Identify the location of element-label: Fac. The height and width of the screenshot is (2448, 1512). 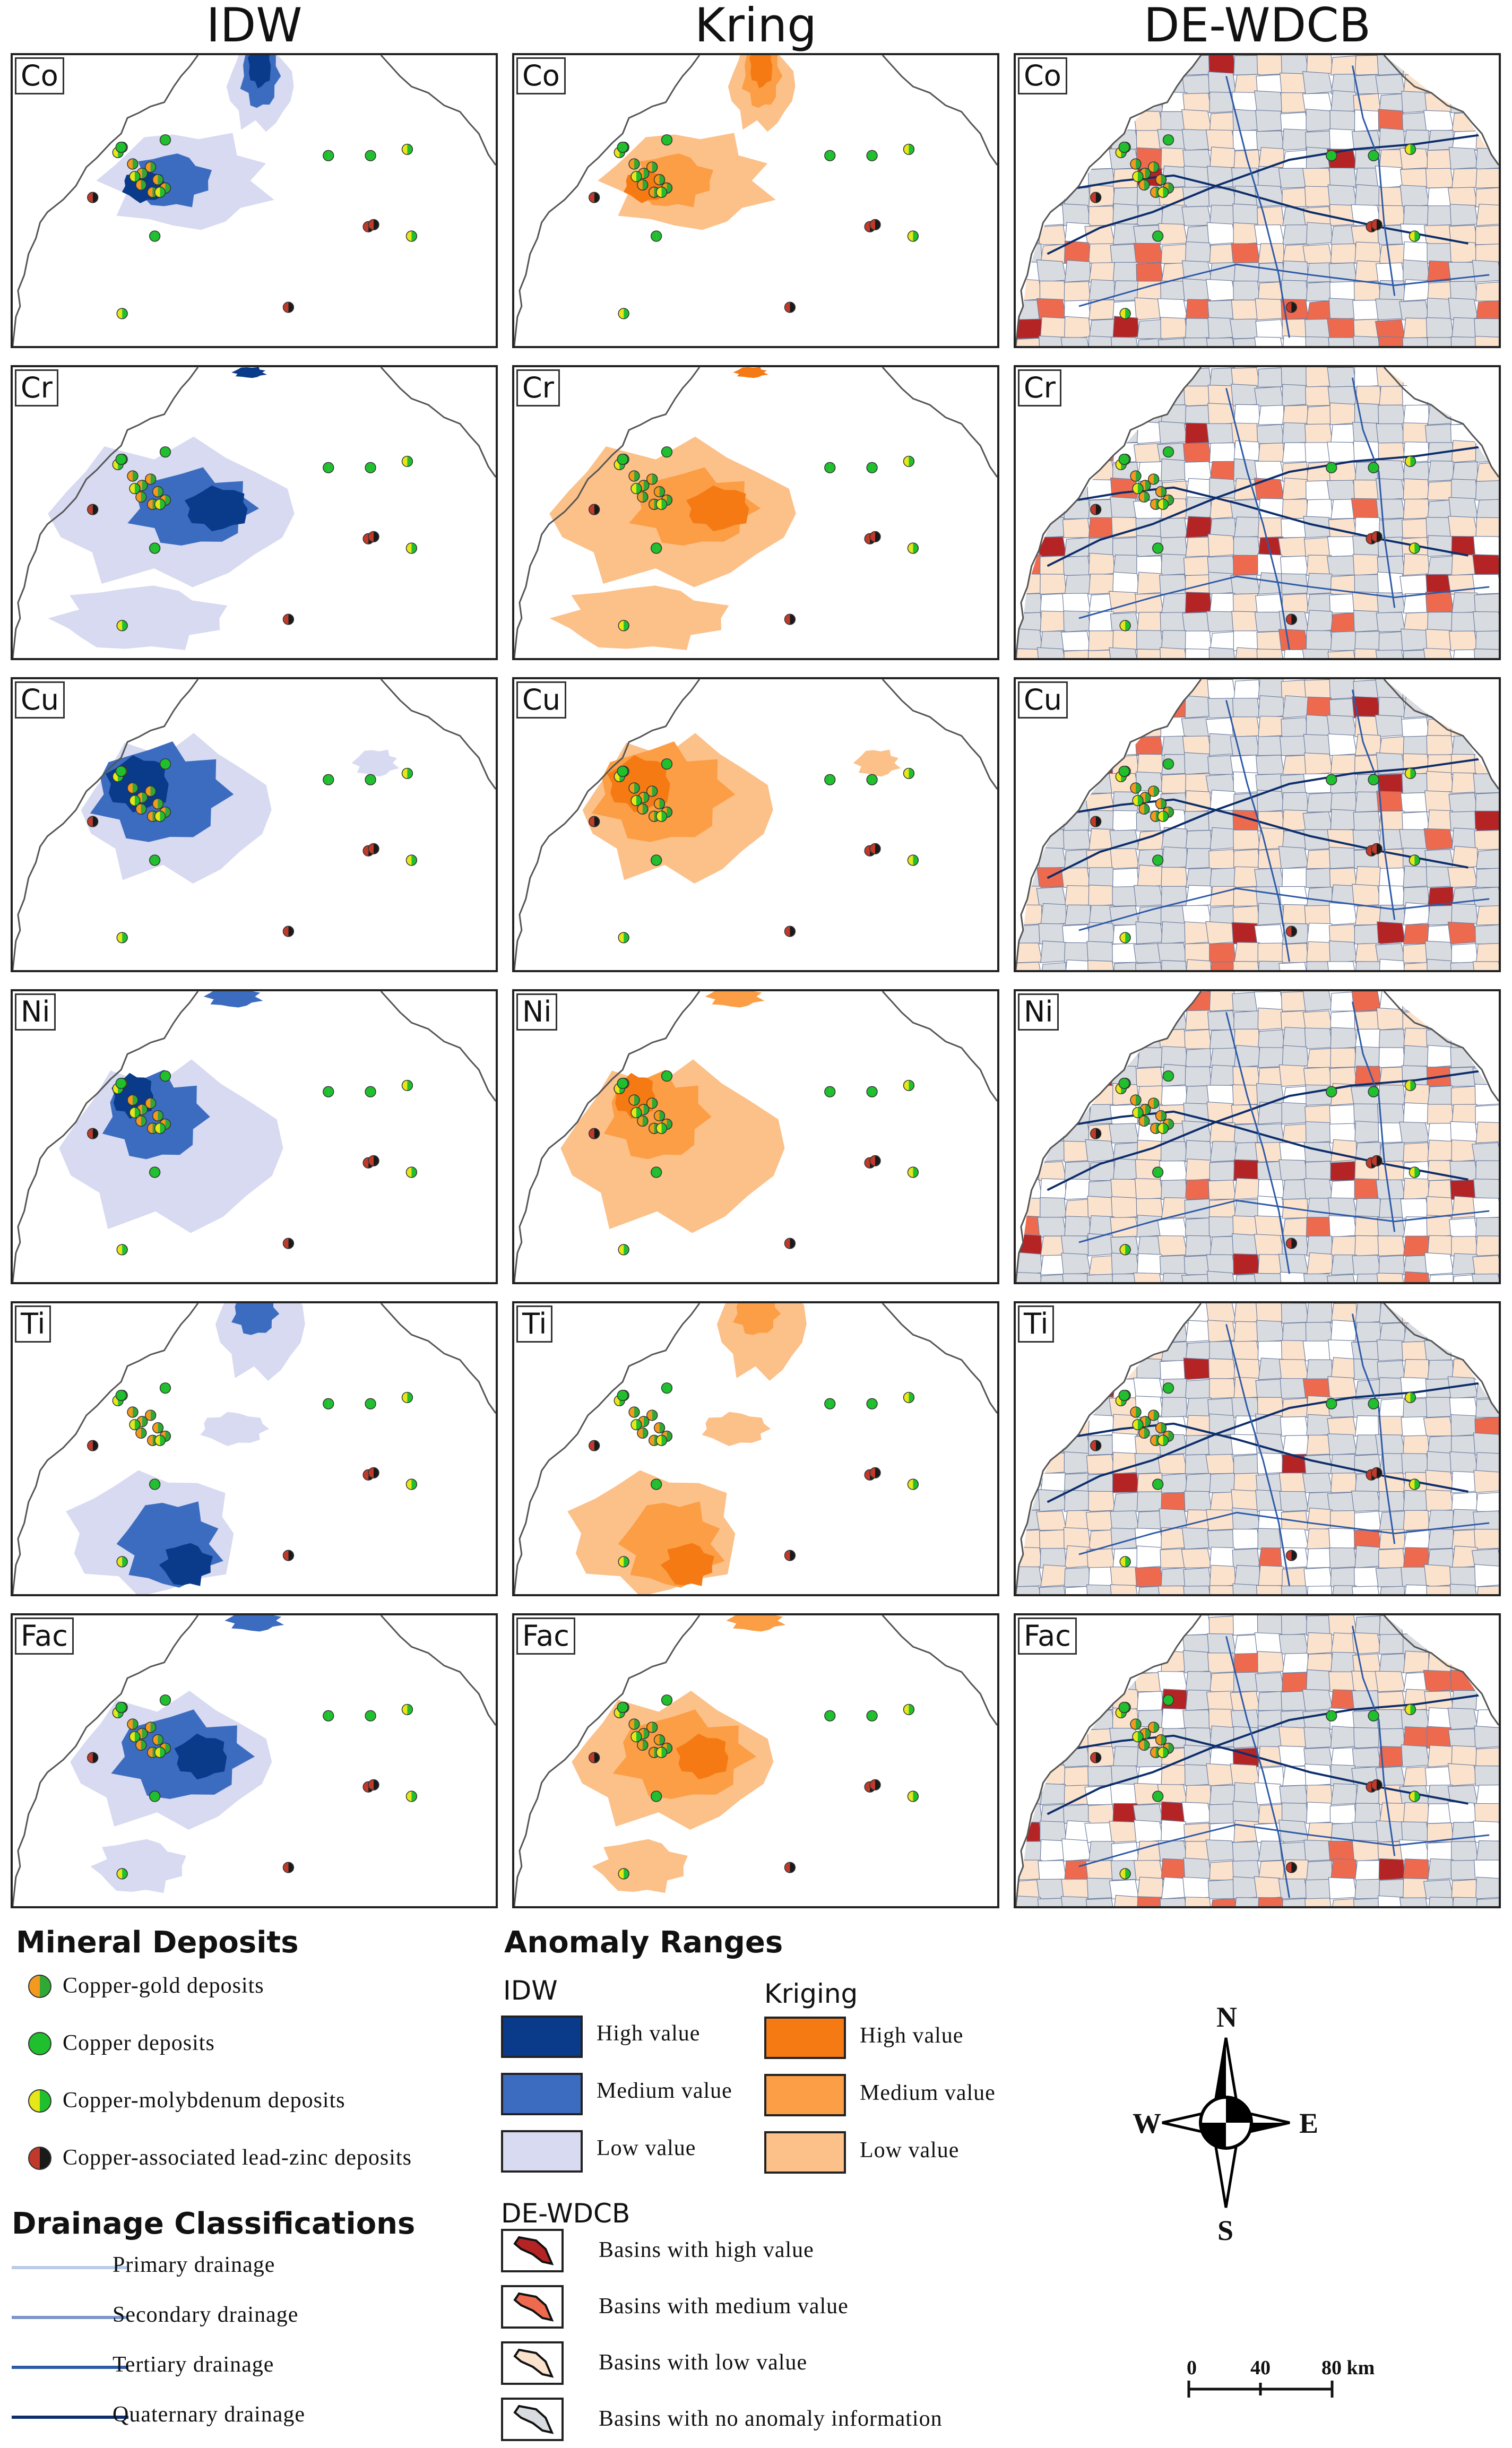
(545, 1636).